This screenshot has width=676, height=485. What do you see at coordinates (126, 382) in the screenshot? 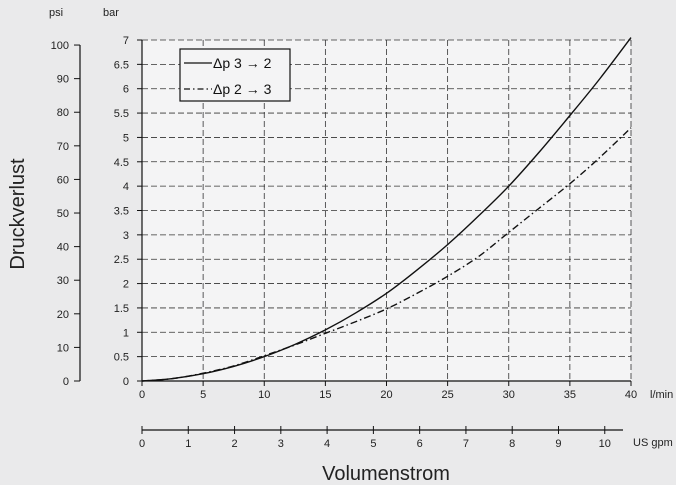
I see `bar-tick-label: 0` at bounding box center [126, 382].